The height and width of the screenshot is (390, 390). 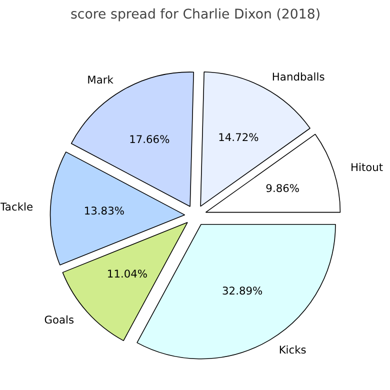 What do you see at coordinates (367, 167) in the screenshot?
I see `slice-label: Hitout` at bounding box center [367, 167].